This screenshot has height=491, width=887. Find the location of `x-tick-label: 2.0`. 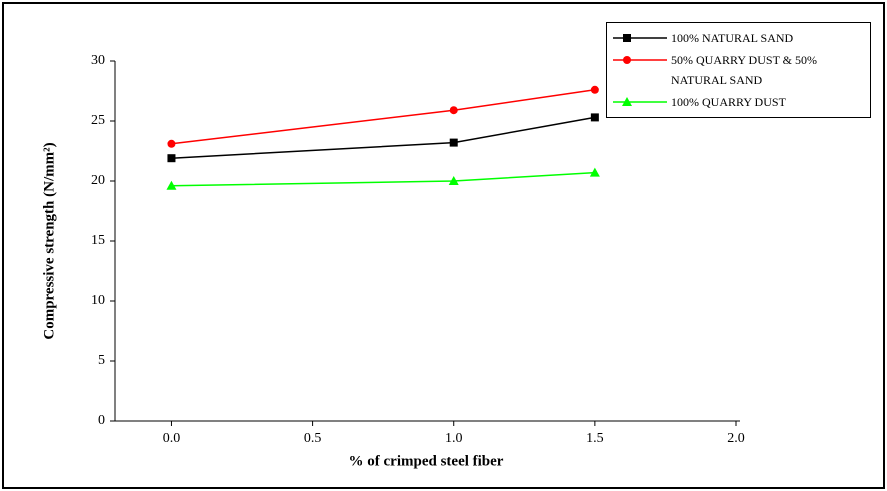

x-tick-label: 2.0 is located at coordinates (736, 438).